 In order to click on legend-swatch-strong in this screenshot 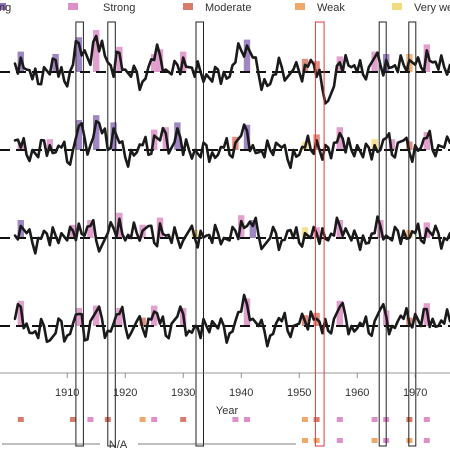, I will do `click(73, 6)`.